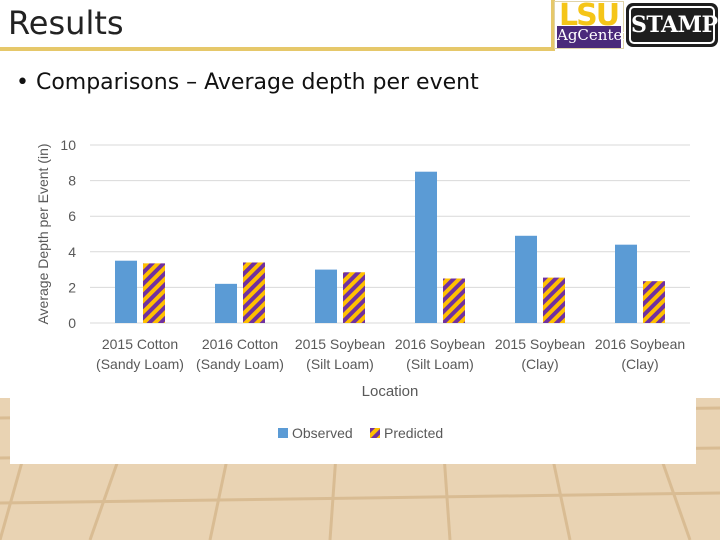 The image size is (720, 540). Describe the element at coordinates (43, 233) in the screenshot. I see `y-axis-label: Average Depth per Event (in)` at that location.